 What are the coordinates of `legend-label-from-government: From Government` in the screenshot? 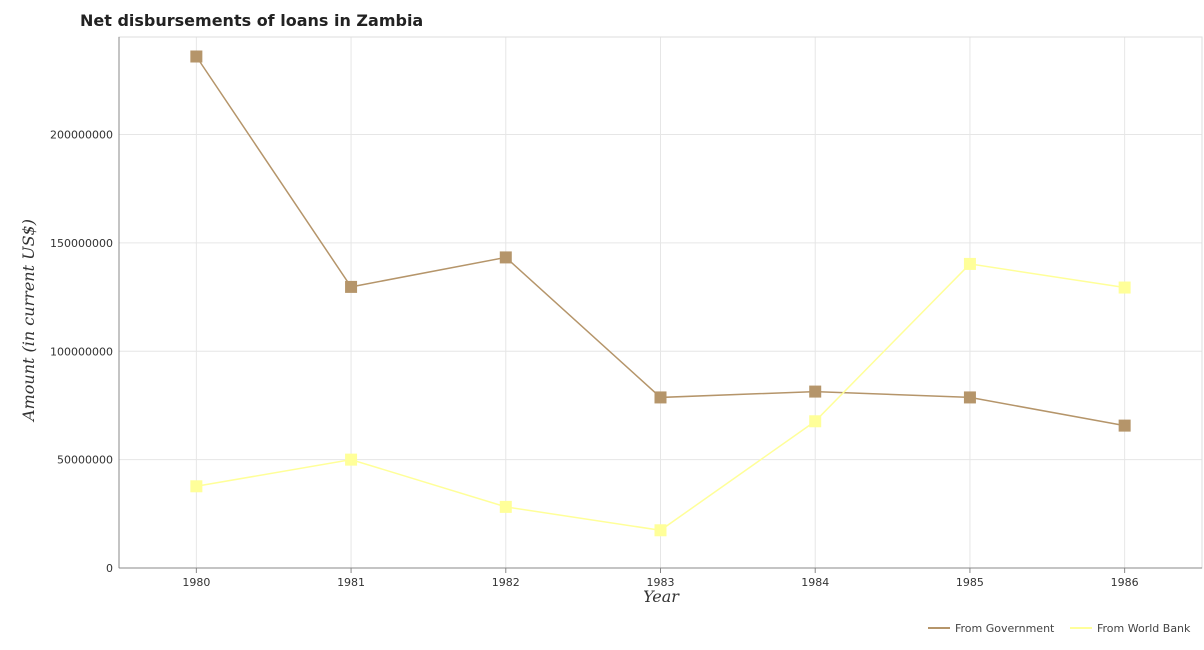 It's located at (1005, 628).